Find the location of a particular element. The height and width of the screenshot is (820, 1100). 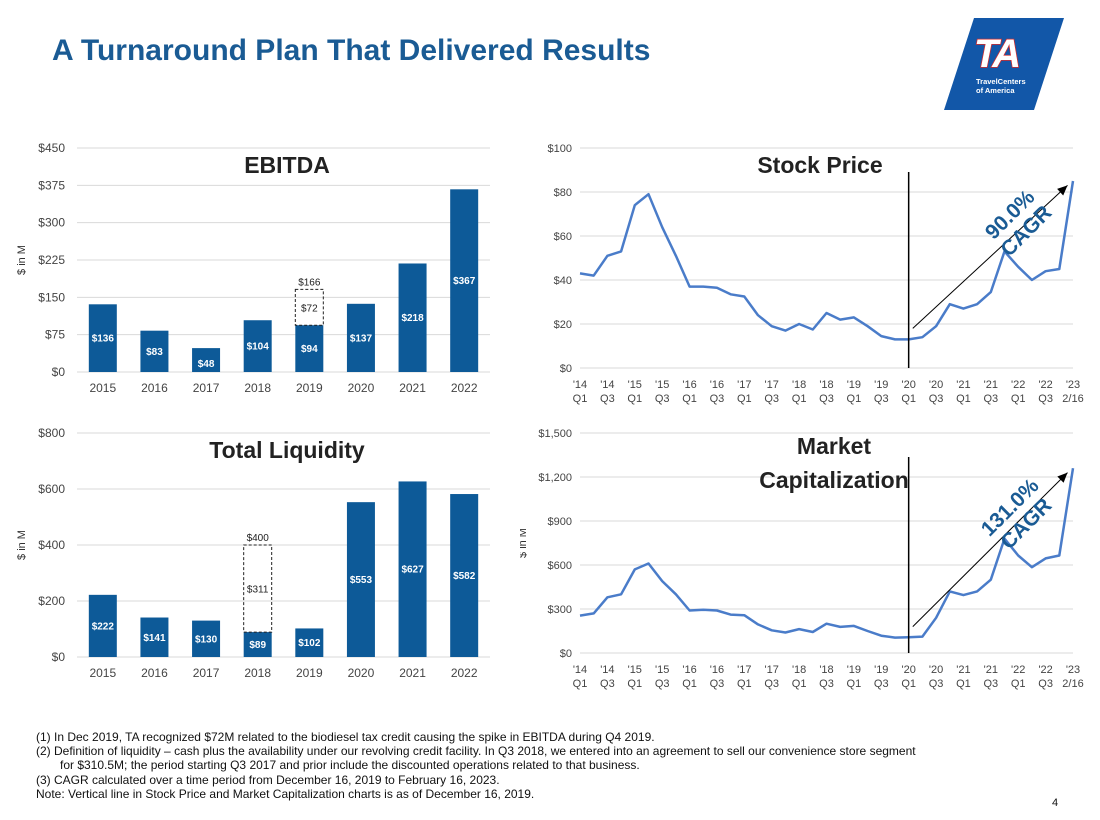

y-tick-label: $100 is located at coordinates (560, 149).